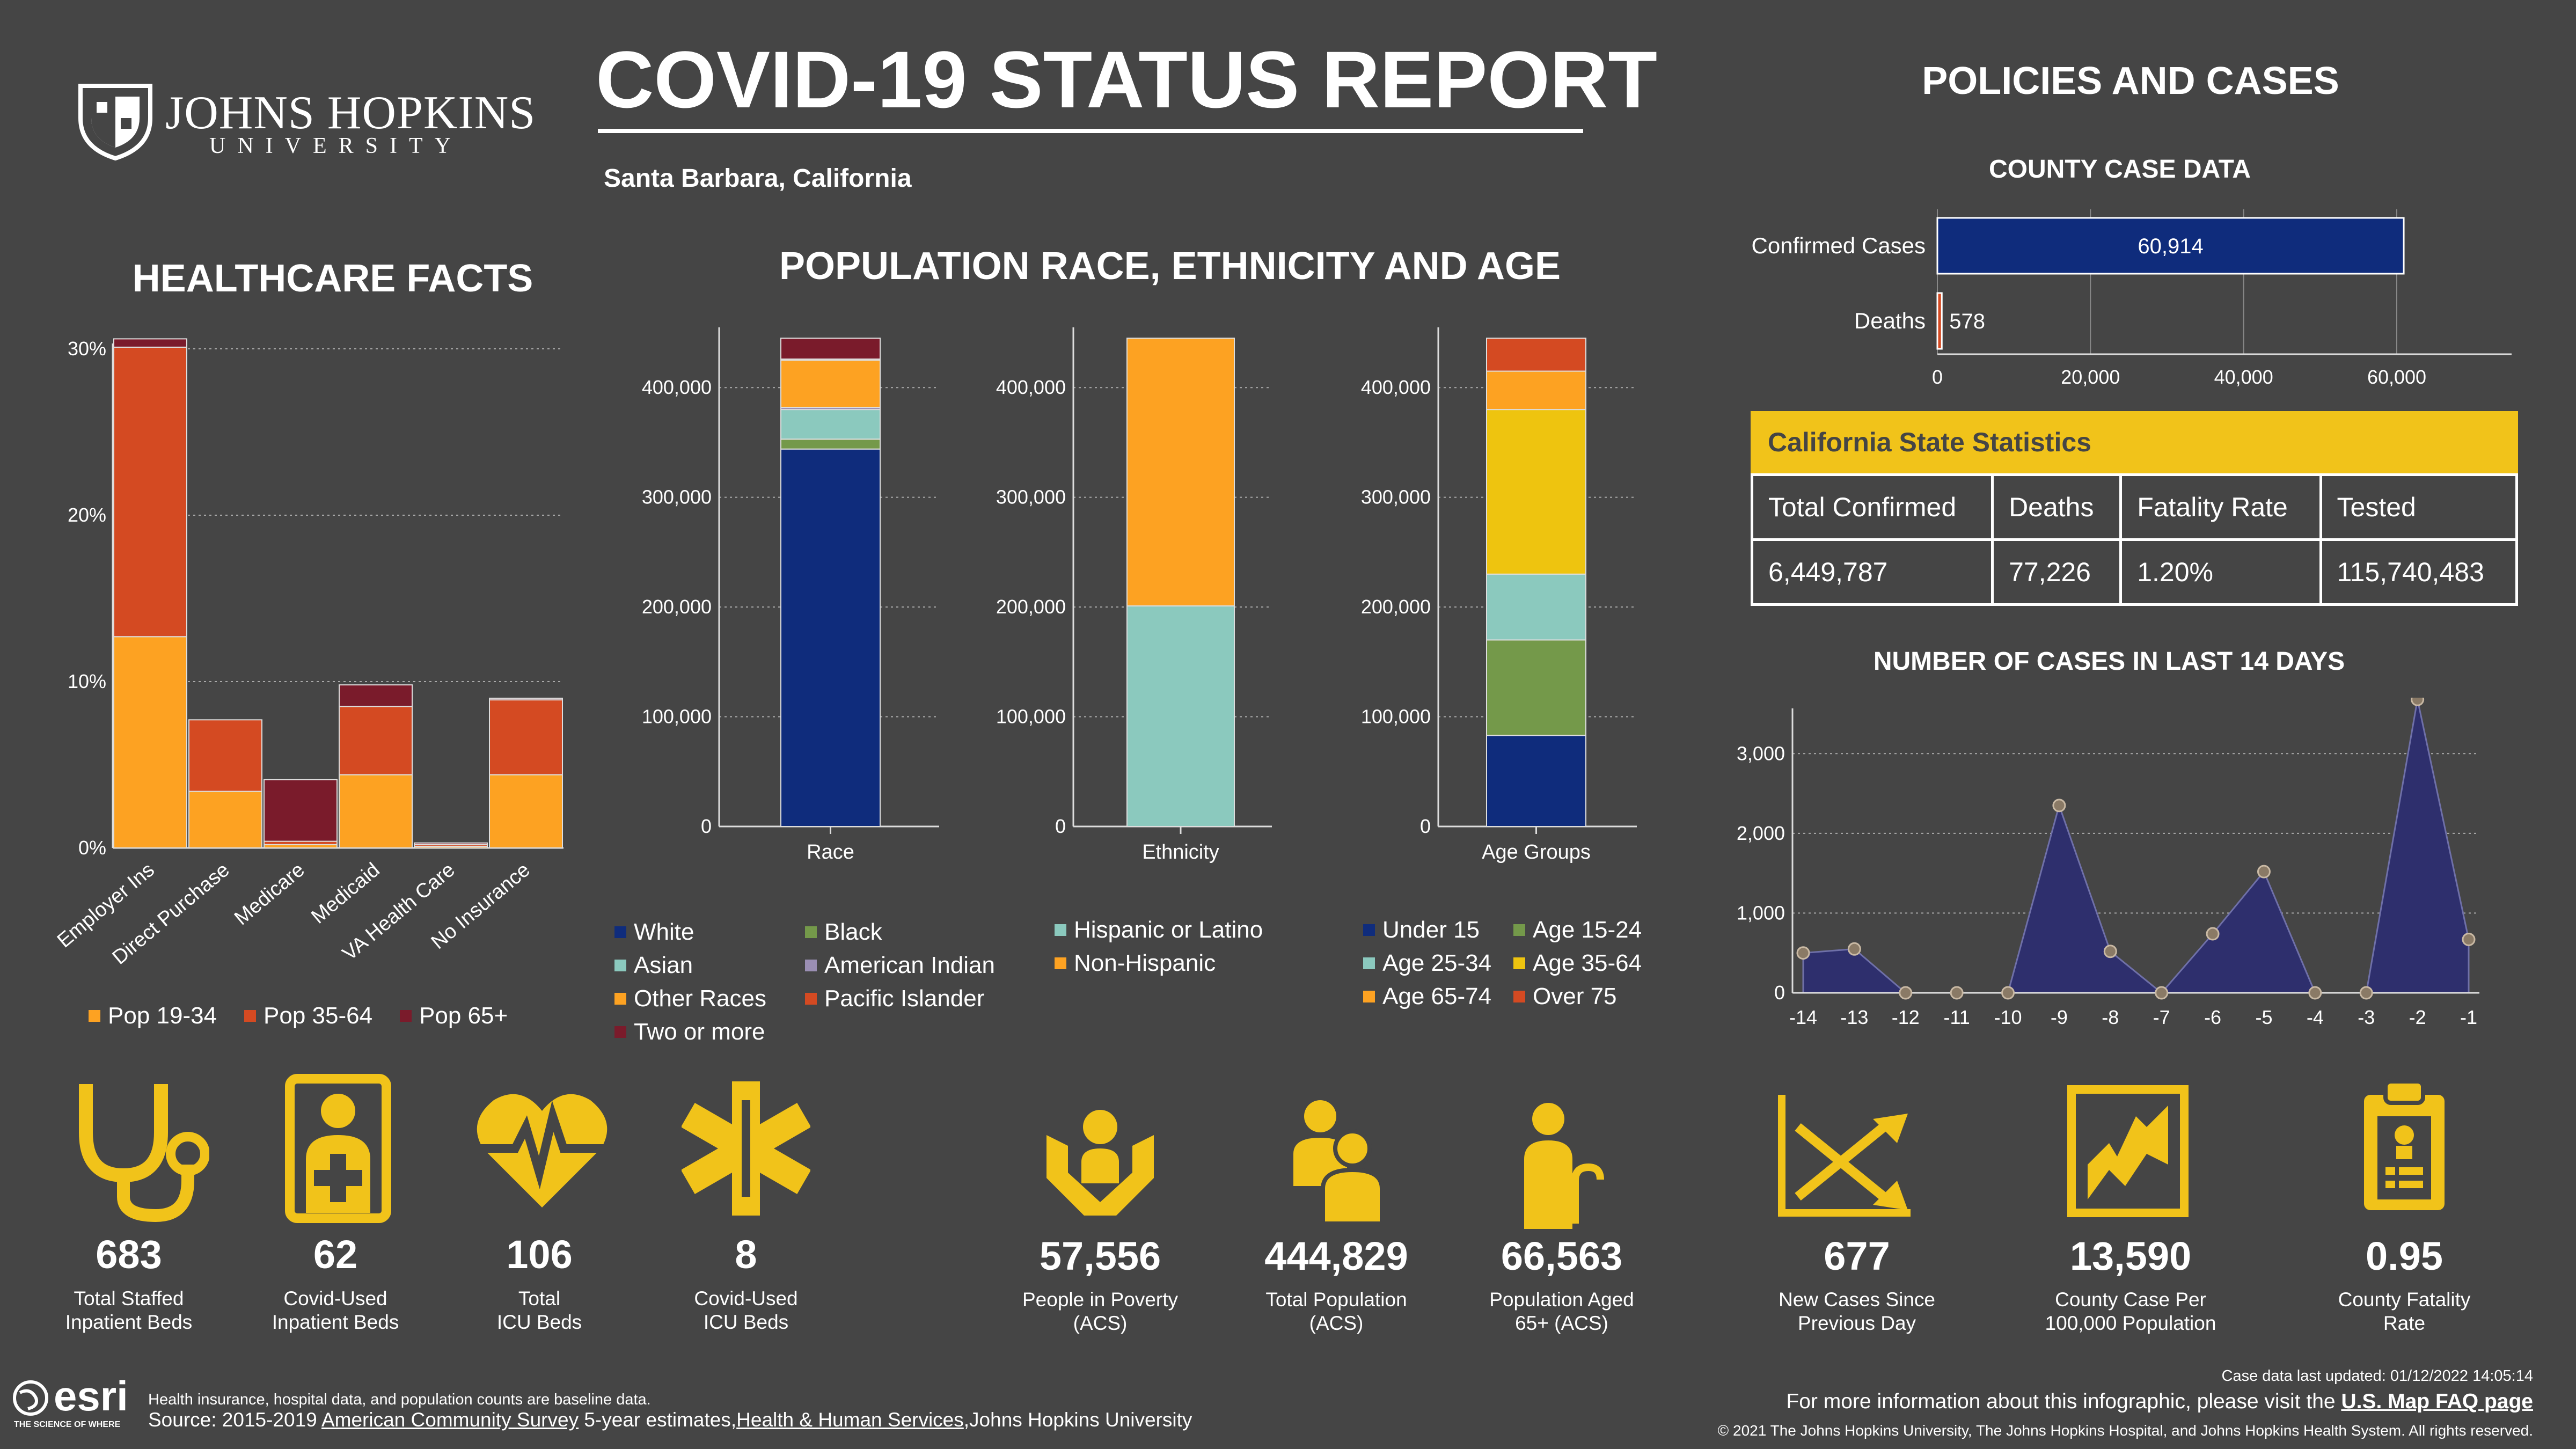  Describe the element at coordinates (1100, 1300) in the screenshot. I see `stat-label-line: People in Poverty` at that location.